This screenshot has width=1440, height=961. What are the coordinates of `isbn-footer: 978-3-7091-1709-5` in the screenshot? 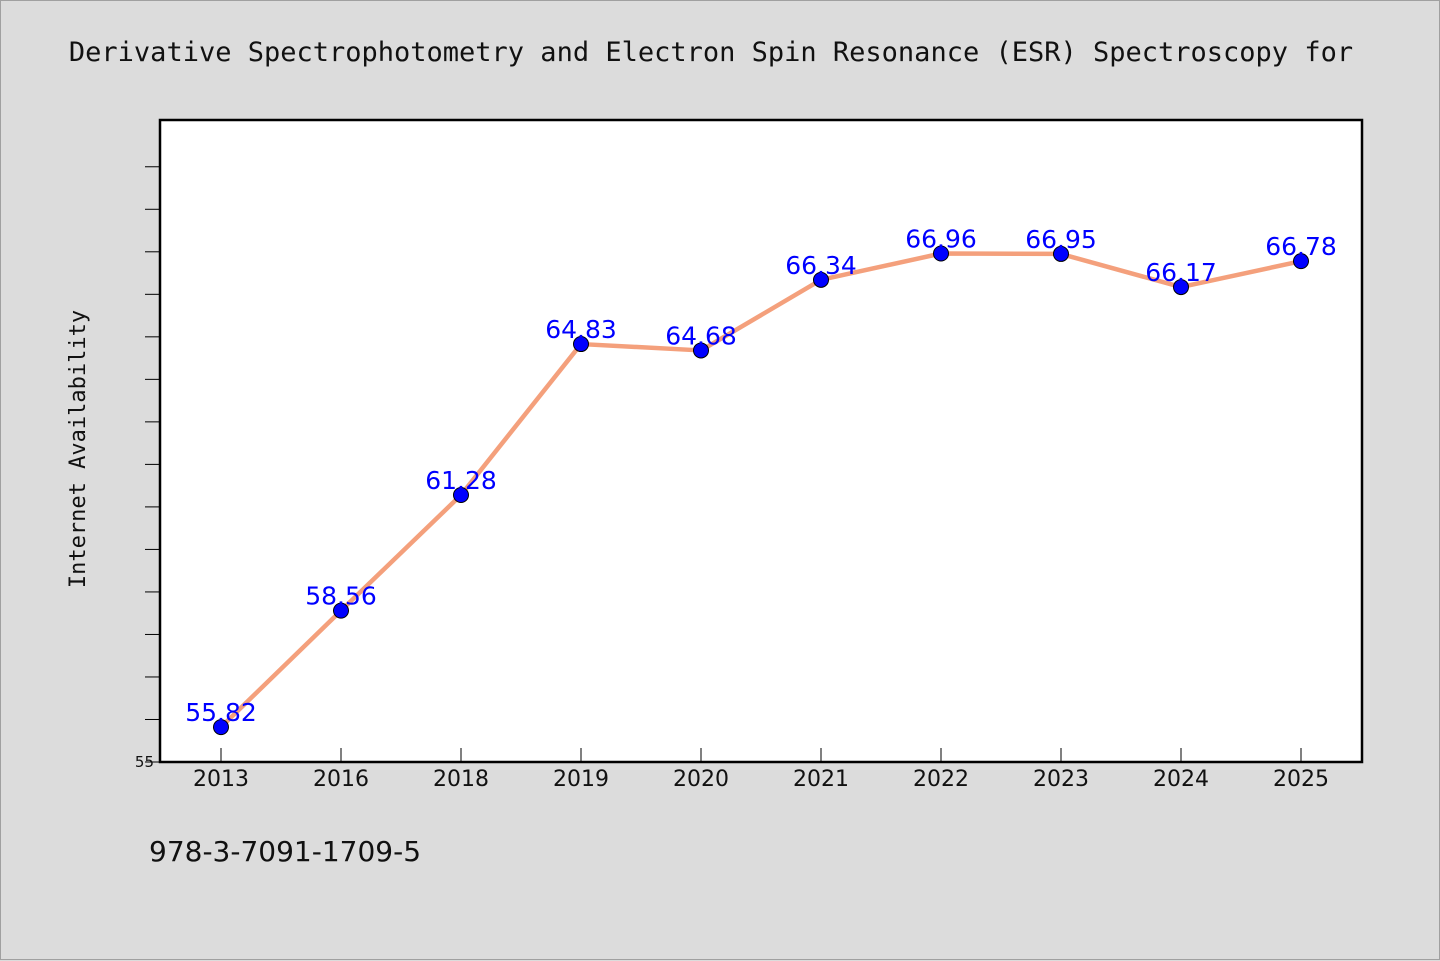 It's located at (285, 851).